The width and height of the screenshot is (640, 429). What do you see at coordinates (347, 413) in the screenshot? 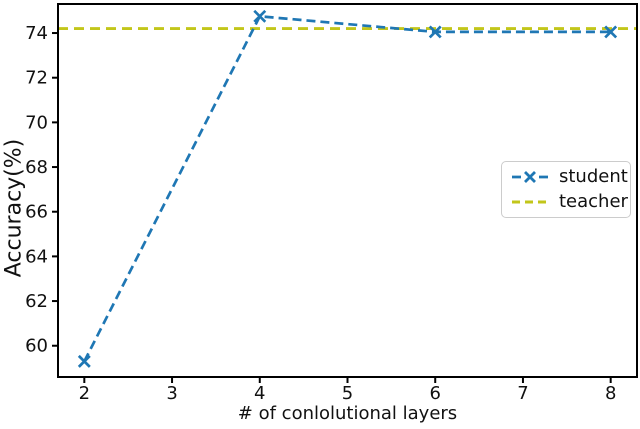
I see `x-axis-label: # of conlolutional layers` at bounding box center [347, 413].